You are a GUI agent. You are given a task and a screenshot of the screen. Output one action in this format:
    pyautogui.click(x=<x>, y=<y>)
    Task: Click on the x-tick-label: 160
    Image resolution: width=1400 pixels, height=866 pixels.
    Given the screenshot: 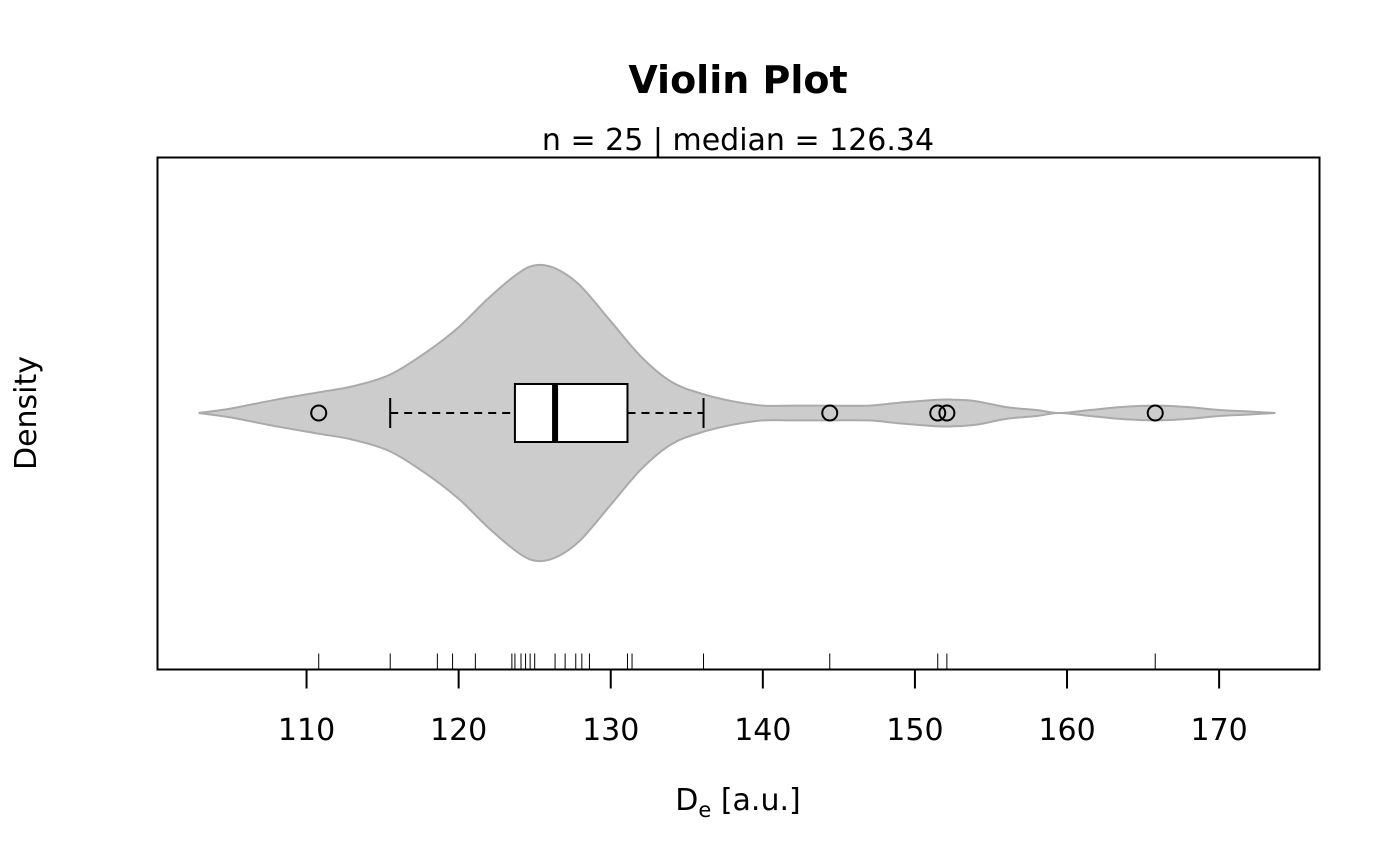 What is the action you would take?
    pyautogui.click(x=1066, y=730)
    